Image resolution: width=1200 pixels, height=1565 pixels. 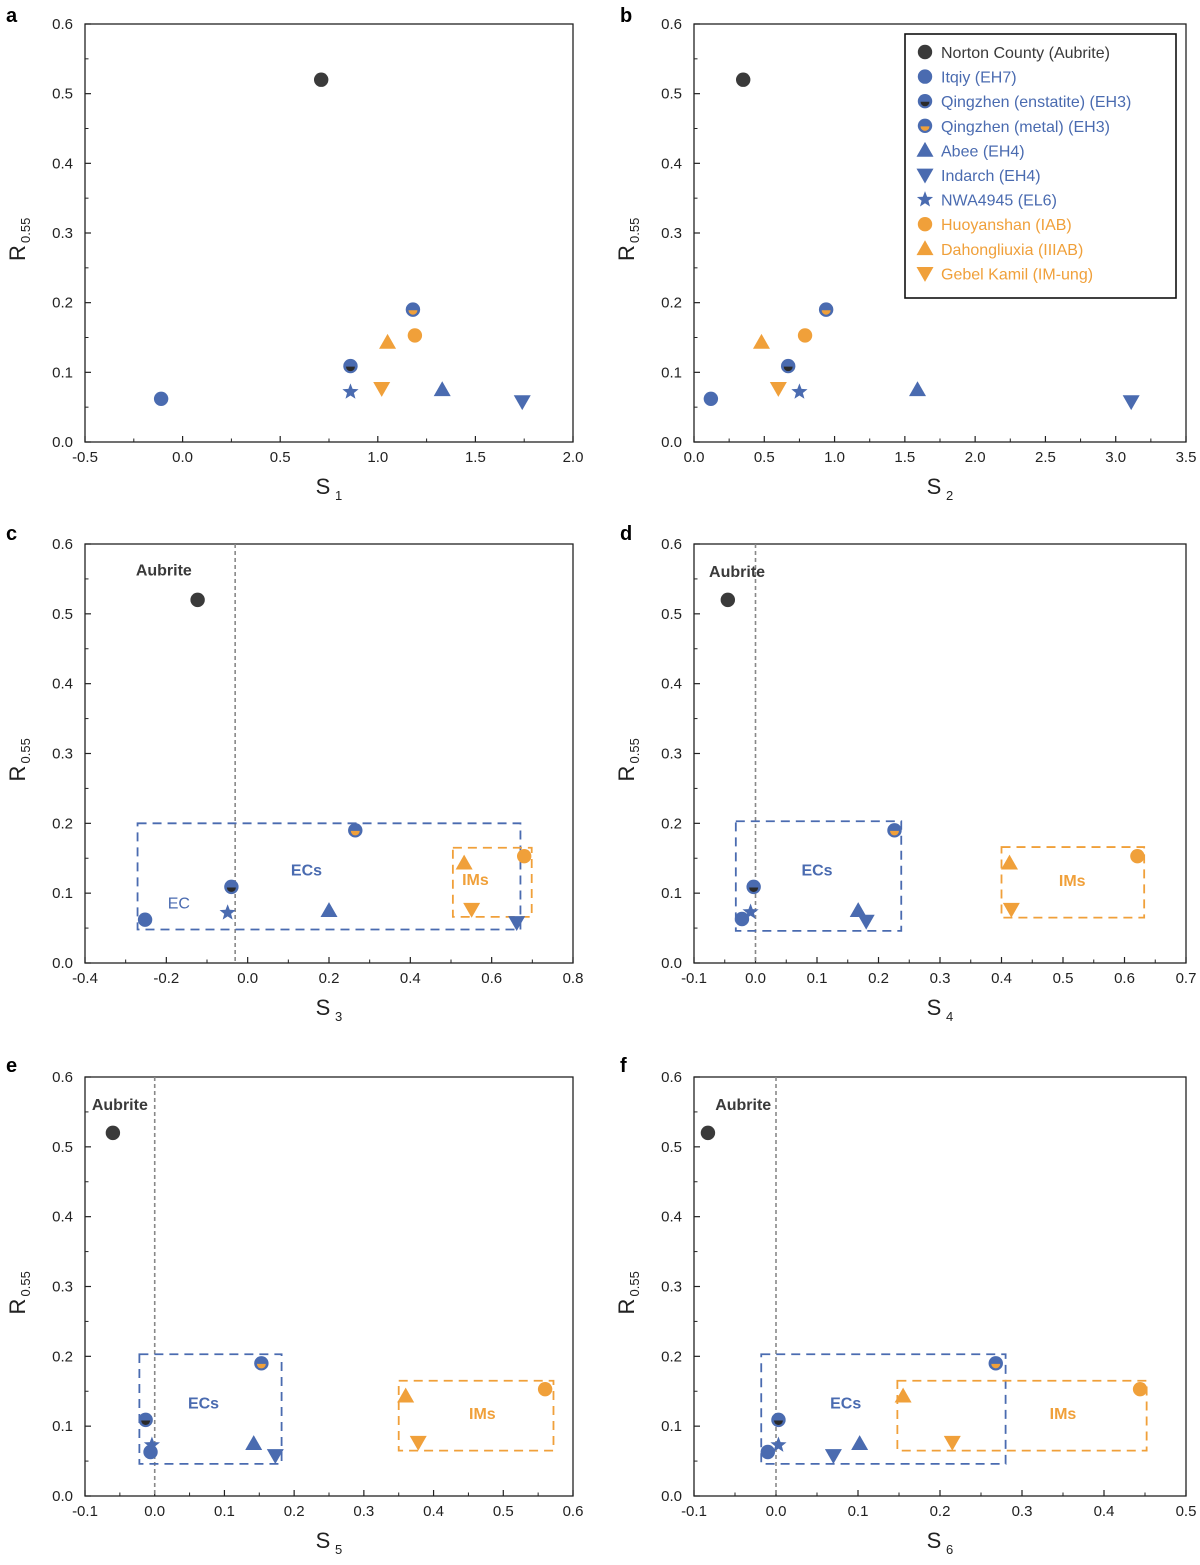 What do you see at coordinates (925, 176) in the screenshot?
I see `data-point-legend-indarch` at bounding box center [925, 176].